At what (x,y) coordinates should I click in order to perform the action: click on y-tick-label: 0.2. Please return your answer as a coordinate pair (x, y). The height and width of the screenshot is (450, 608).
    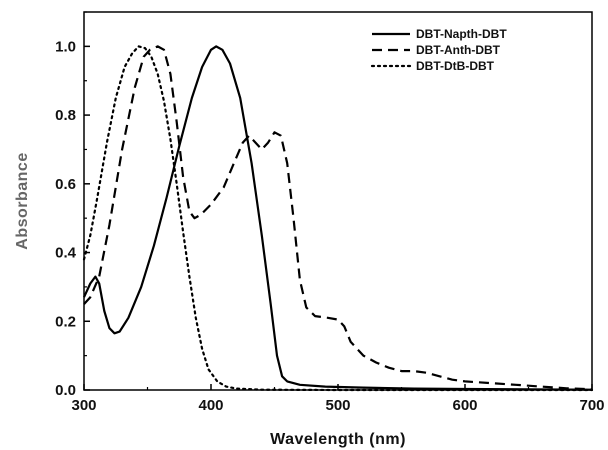
    Looking at the image, I should click on (65, 321).